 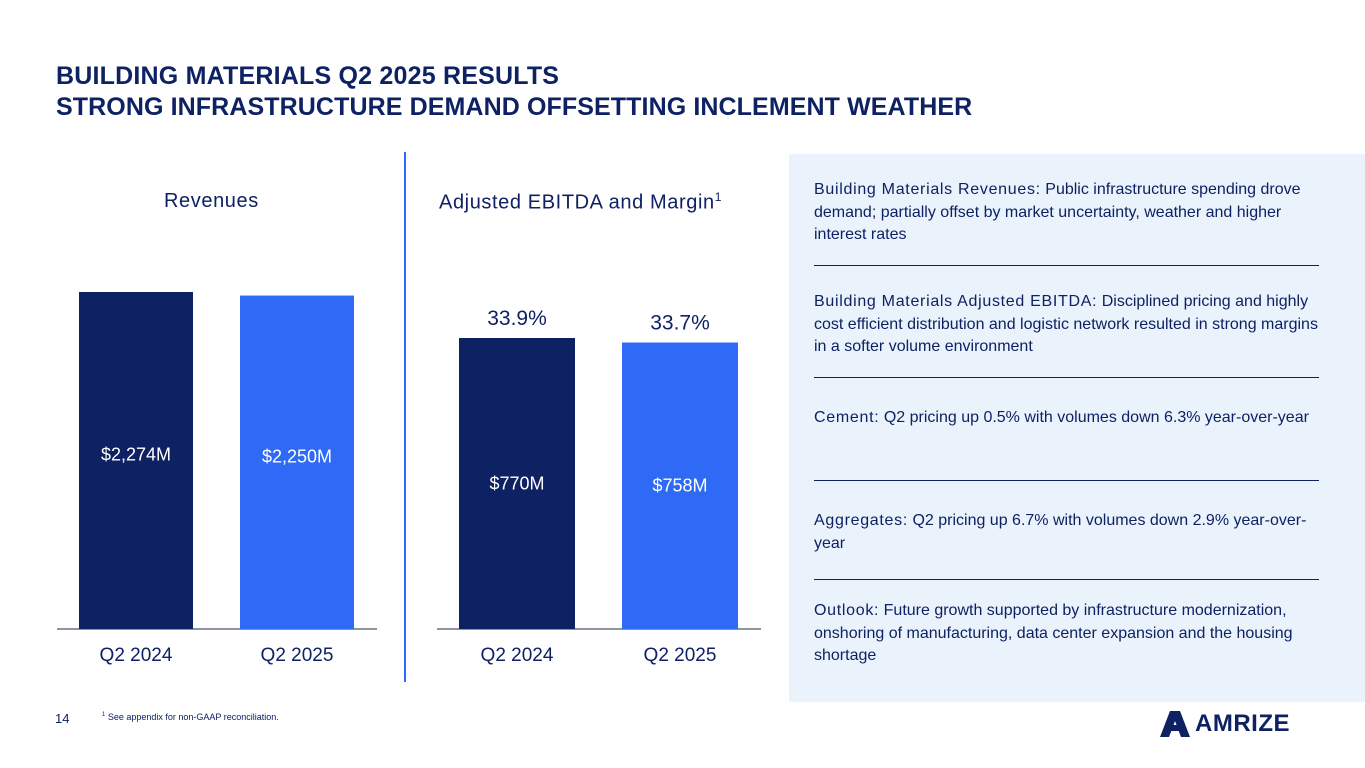 I want to click on footnote-marker: 1, so click(x=104, y=715).